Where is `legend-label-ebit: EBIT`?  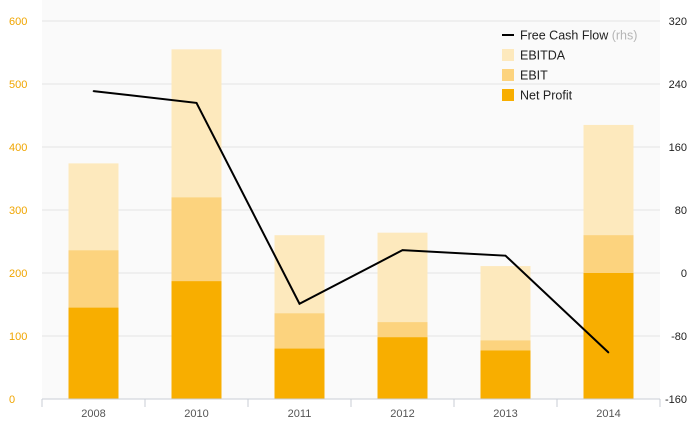 legend-label-ebit: EBIT is located at coordinates (534, 76).